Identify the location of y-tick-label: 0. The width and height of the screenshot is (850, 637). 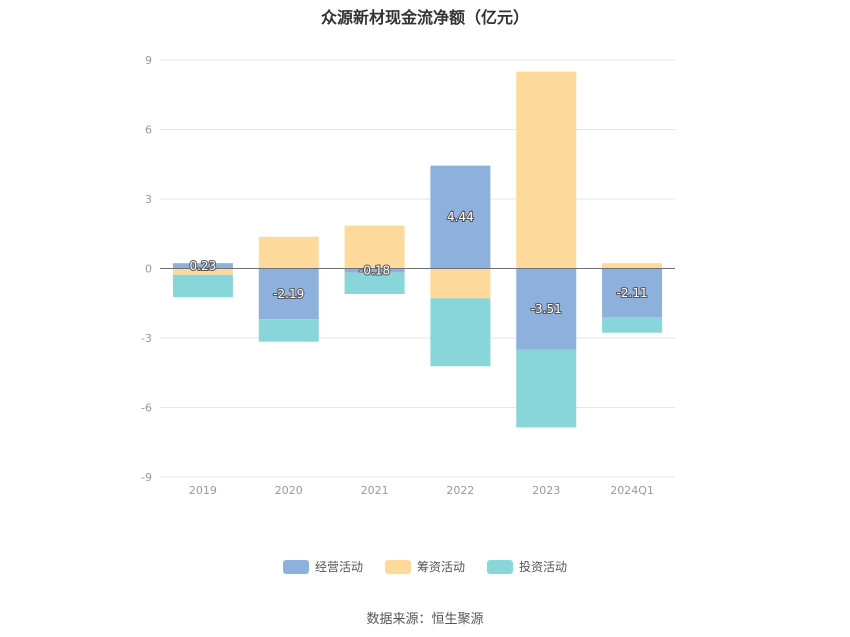
(148, 269).